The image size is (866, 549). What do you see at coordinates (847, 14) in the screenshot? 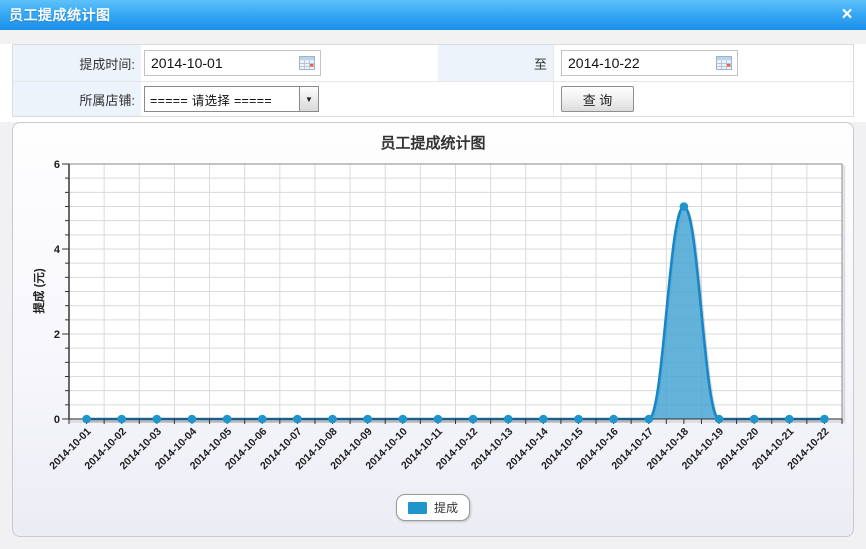
I see `close-icon: ×` at bounding box center [847, 14].